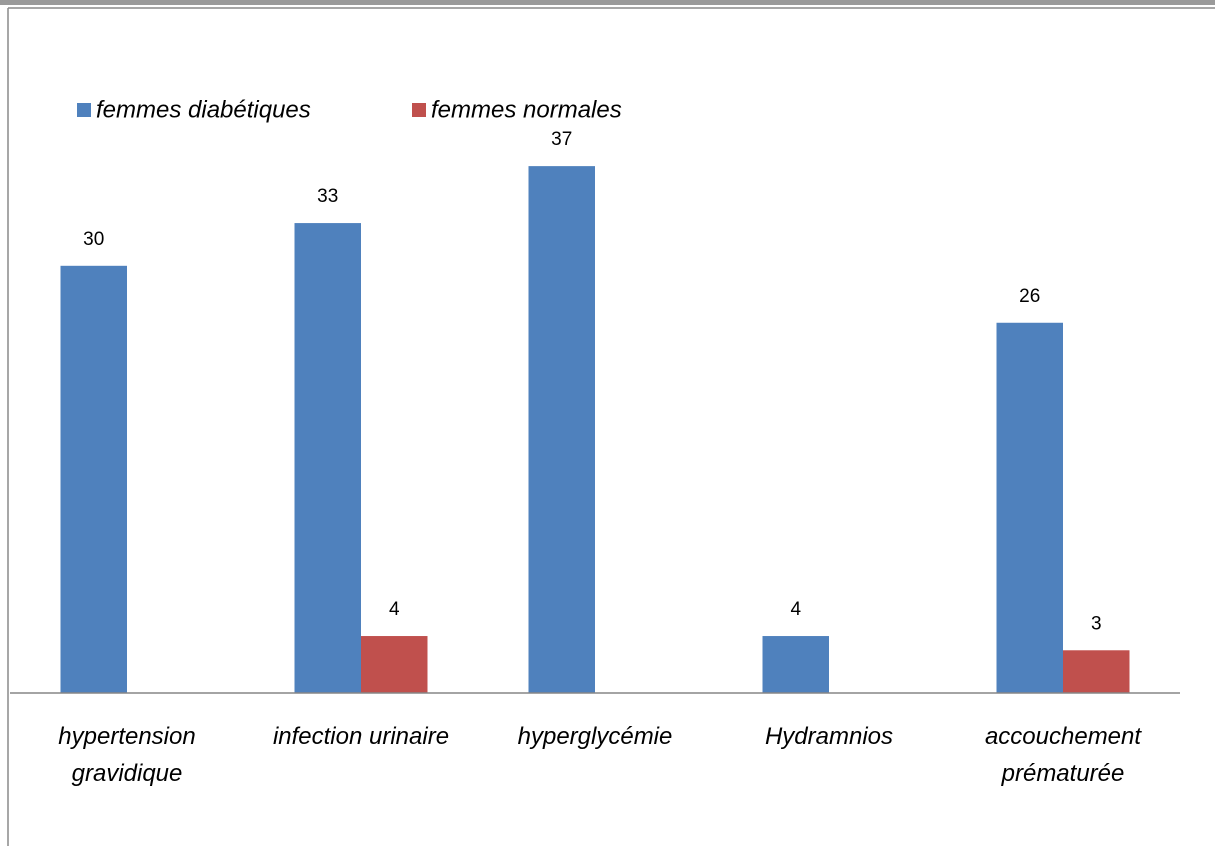 The width and height of the screenshot is (1215, 846). I want to click on x-tick-label: Hydramnios, so click(829, 736).